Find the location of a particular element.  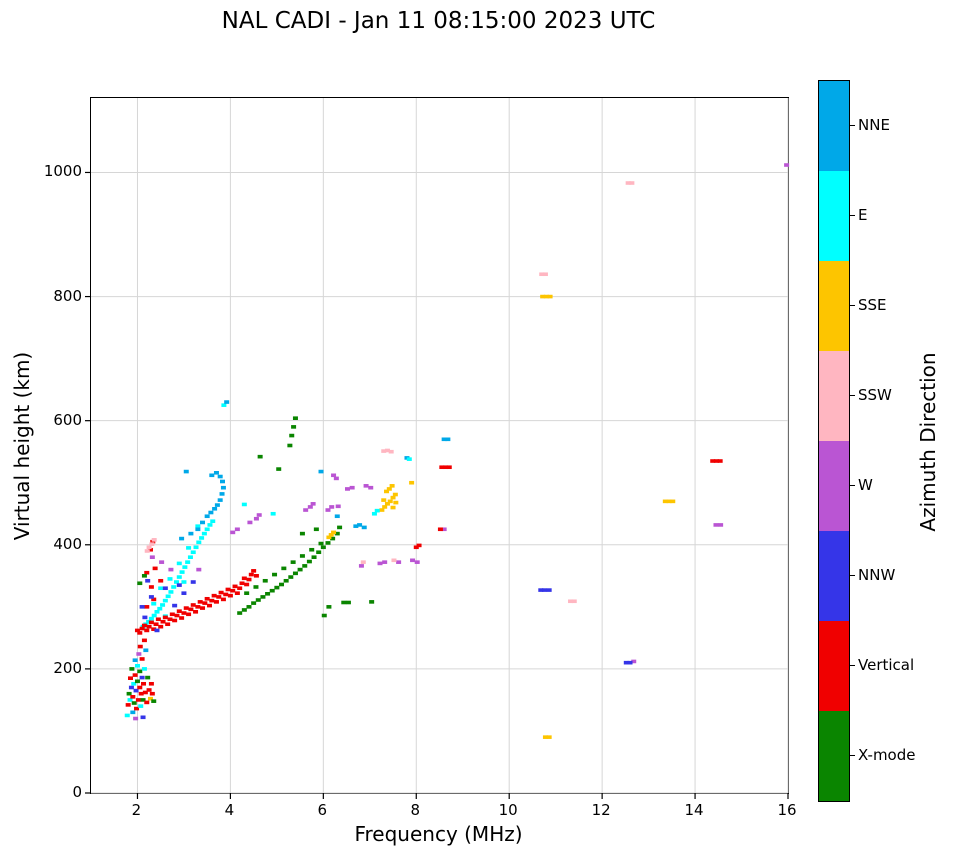

colorbar-band-e is located at coordinates (834, 216).